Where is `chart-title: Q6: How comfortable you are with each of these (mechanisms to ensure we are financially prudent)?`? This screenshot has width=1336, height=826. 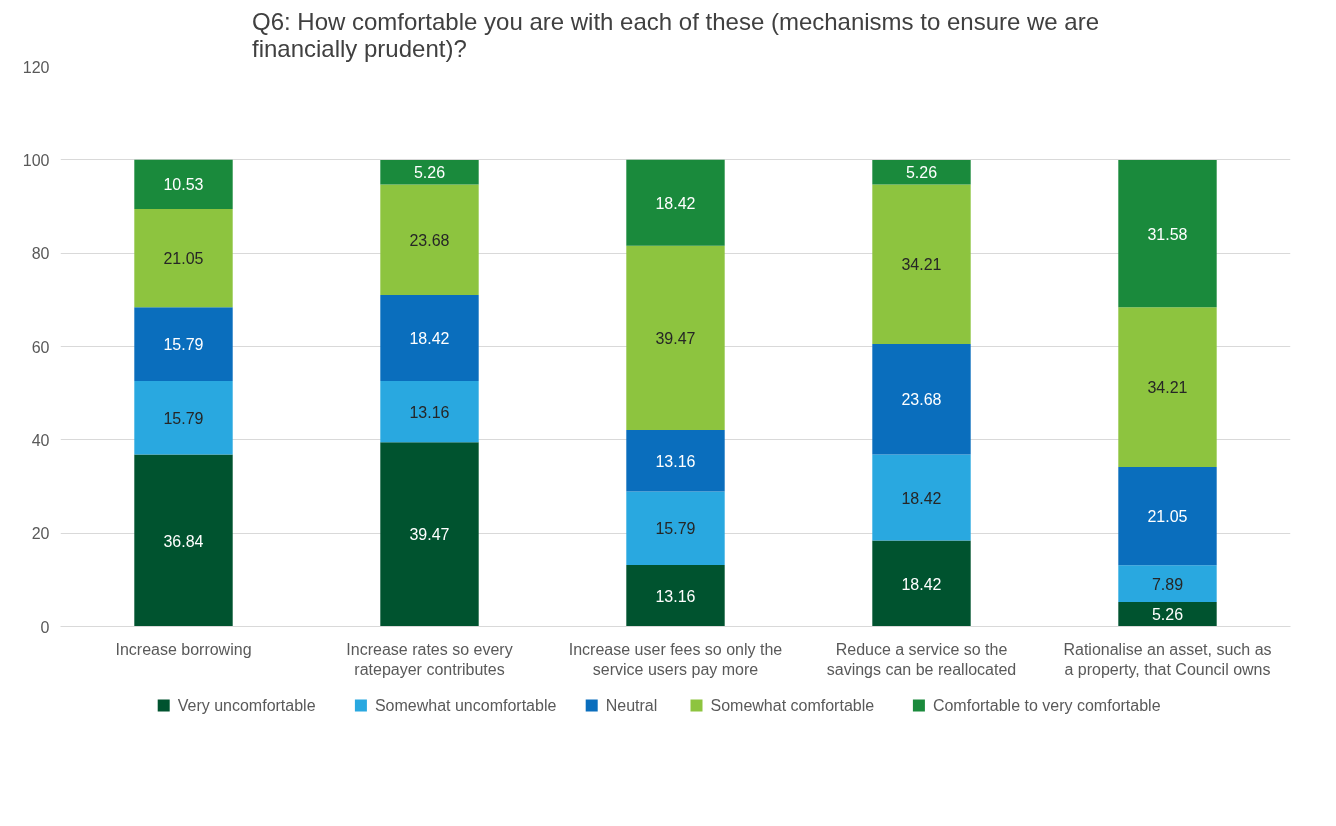 chart-title: Q6: How comfortable you are with each of these (mechanisms to ensure we are financially prudent)? is located at coordinates (675, 34).